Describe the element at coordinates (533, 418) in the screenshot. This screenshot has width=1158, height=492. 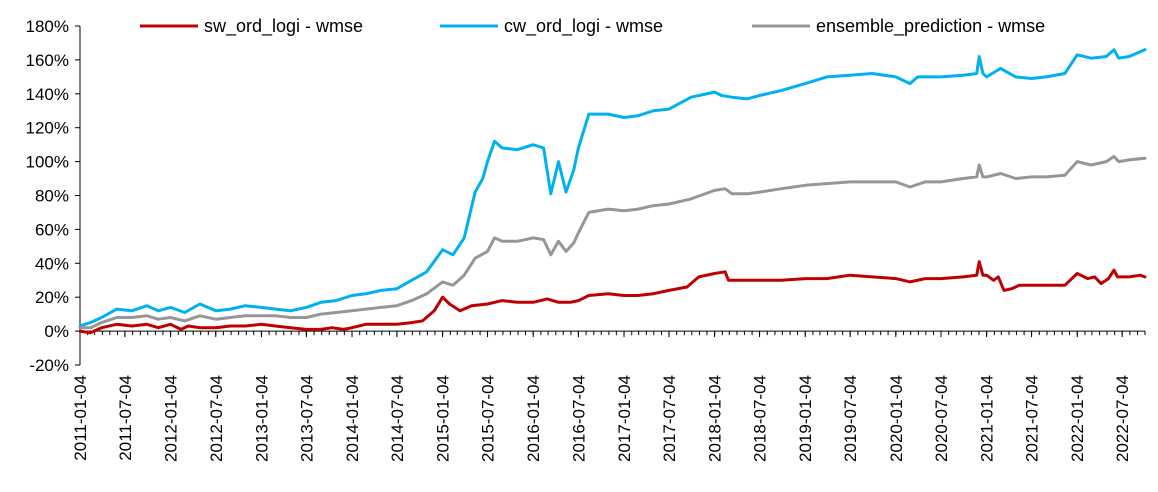
I see `x-tick-label: 2016-01-04` at that location.